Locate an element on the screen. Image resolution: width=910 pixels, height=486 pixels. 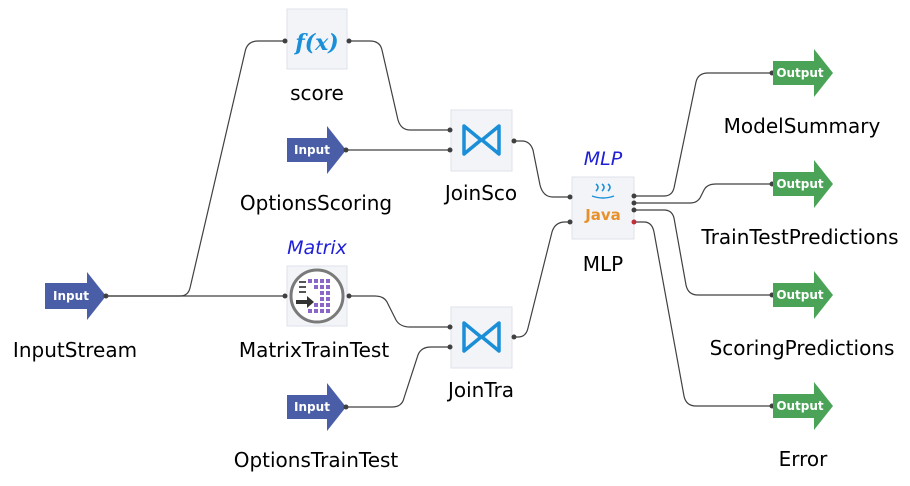
node-jointra: JoinTra is located at coordinates (481, 354).